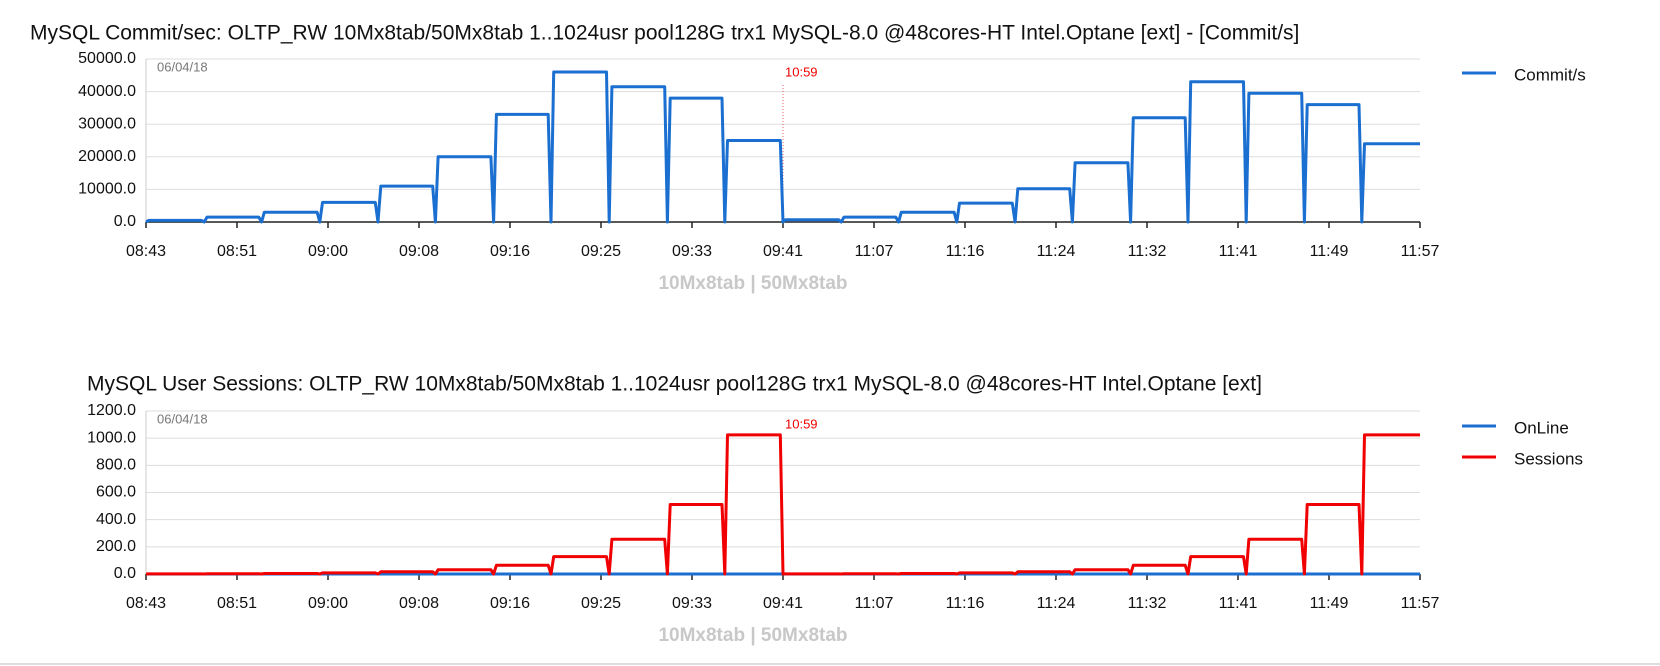 This screenshot has width=1660, height=666. Describe the element at coordinates (111, 410) in the screenshot. I see `y-tick-label: 1200.0` at that location.